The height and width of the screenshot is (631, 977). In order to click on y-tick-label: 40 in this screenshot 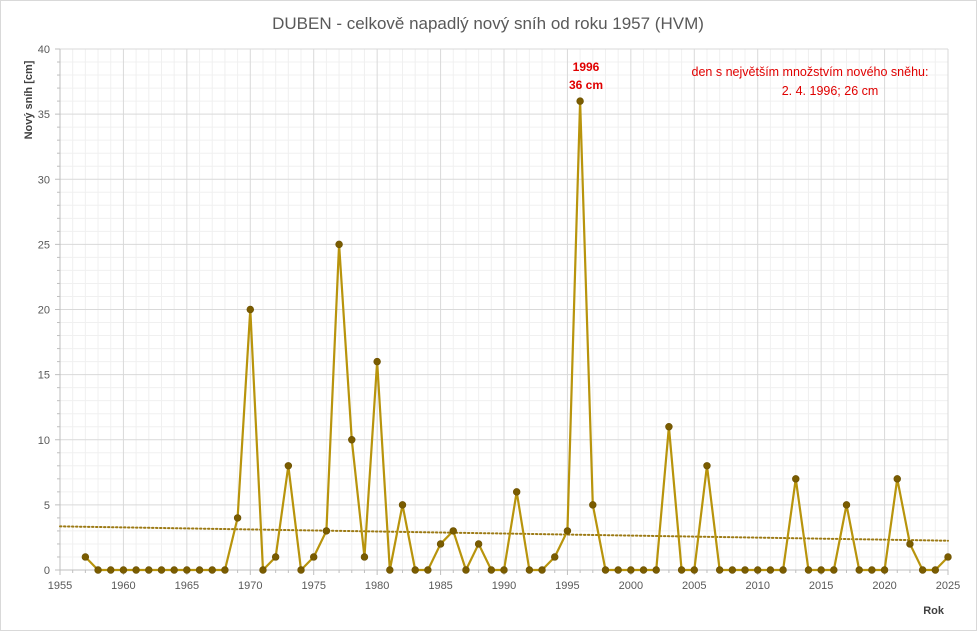, I will do `click(44, 50)`.